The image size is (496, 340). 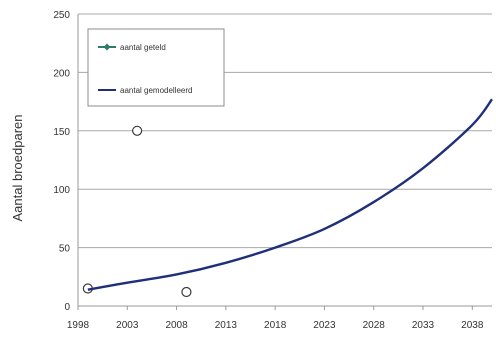 I want to click on x-tick-label: 2028, so click(x=374, y=325).